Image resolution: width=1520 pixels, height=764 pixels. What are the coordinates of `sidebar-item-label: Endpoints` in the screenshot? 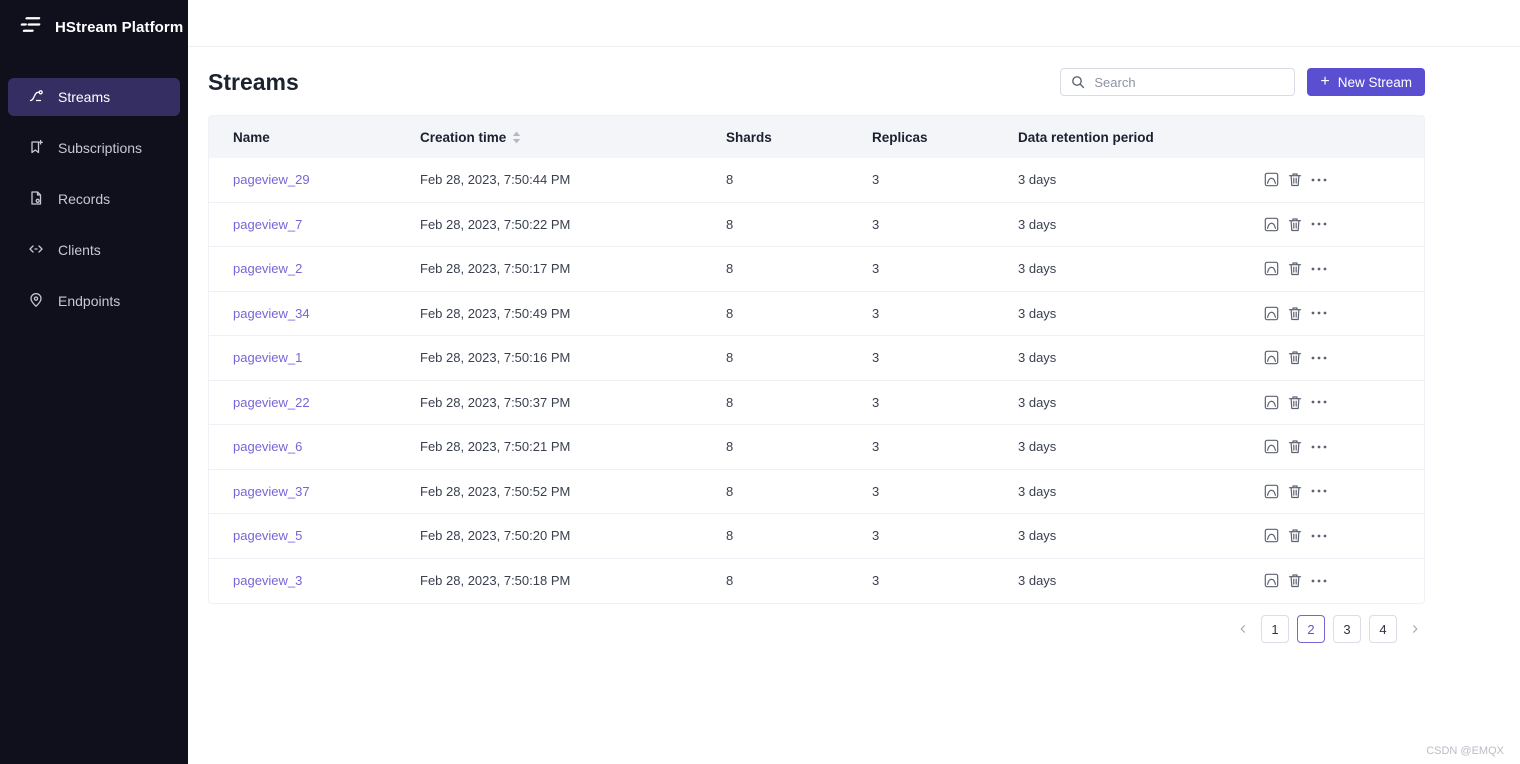 It's located at (89, 301).